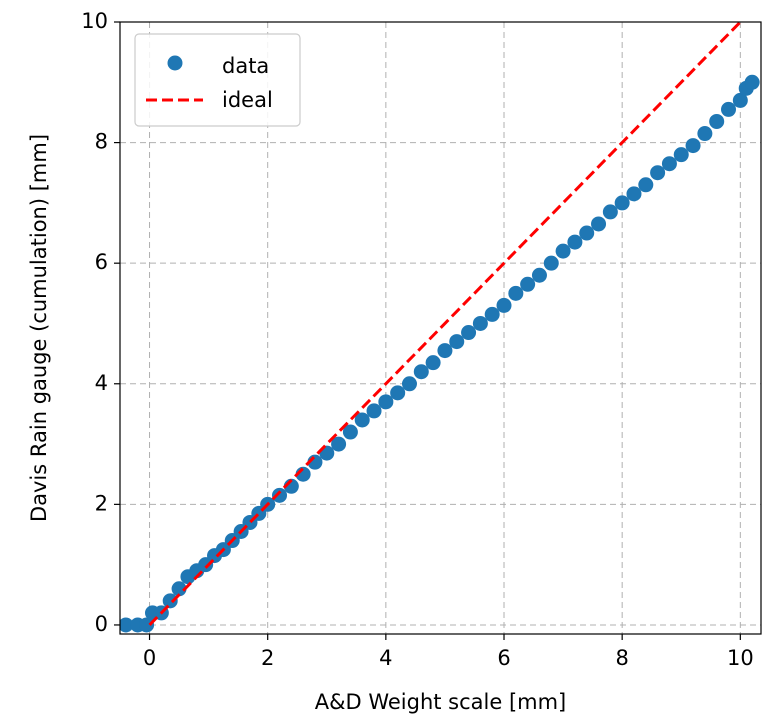 The height and width of the screenshot is (720, 763). I want to click on y-tick-label: 0, so click(101, 624).